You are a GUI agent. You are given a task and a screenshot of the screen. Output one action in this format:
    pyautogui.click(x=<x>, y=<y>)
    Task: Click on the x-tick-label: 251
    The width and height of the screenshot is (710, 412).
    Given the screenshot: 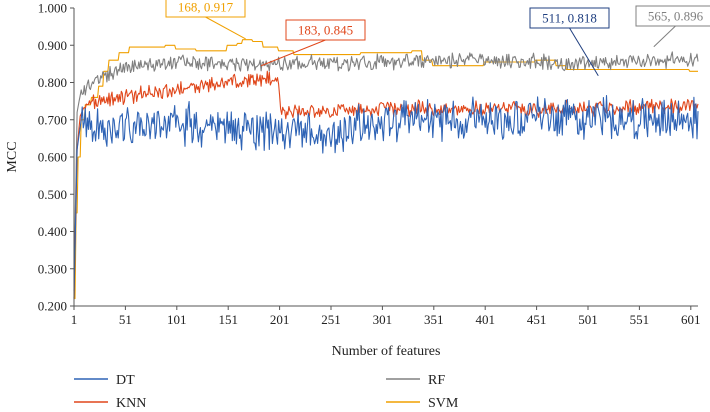 What is the action you would take?
    pyautogui.click(x=331, y=319)
    